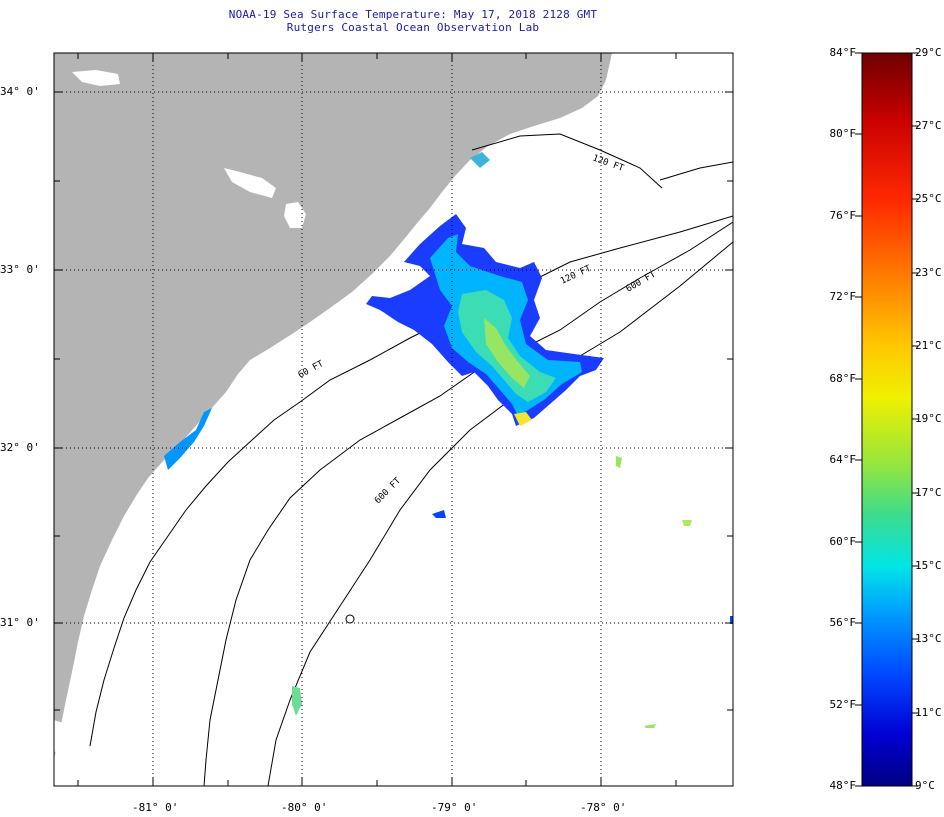  Describe the element at coordinates (928, 125) in the screenshot. I see `colorbar-label-c: 27°C` at that location.